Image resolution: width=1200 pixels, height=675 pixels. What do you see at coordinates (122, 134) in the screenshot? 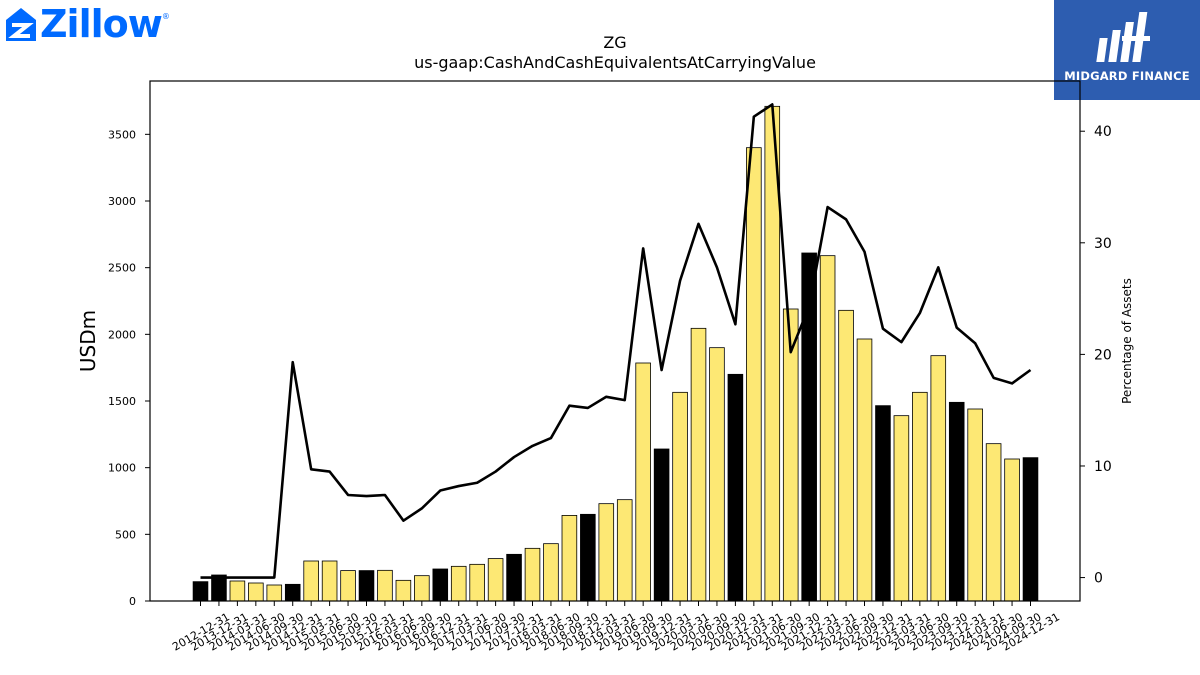
I see `y-tick-label: 3500` at bounding box center [122, 134].